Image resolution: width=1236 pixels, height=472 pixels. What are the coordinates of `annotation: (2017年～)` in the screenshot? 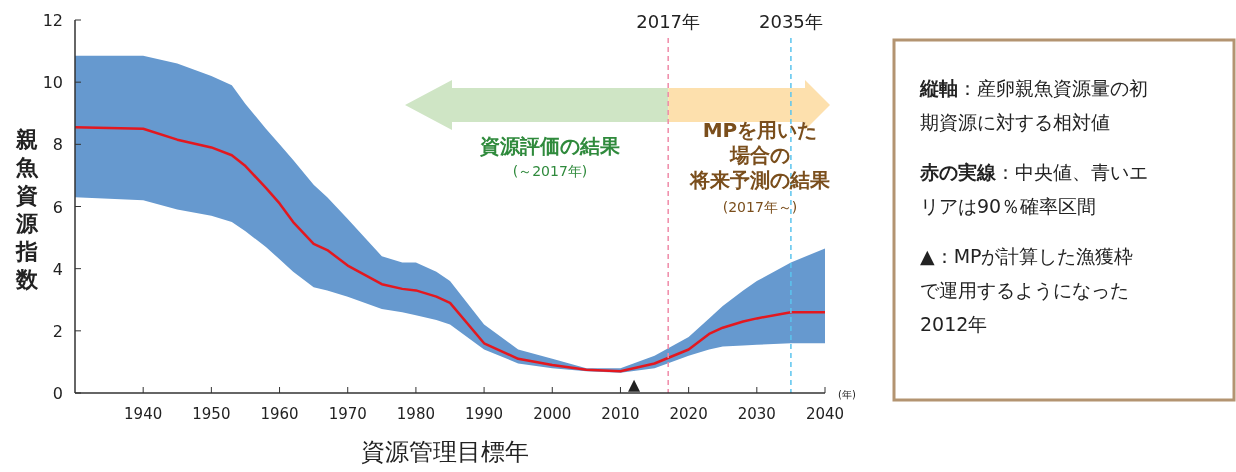 It's located at (760, 207).